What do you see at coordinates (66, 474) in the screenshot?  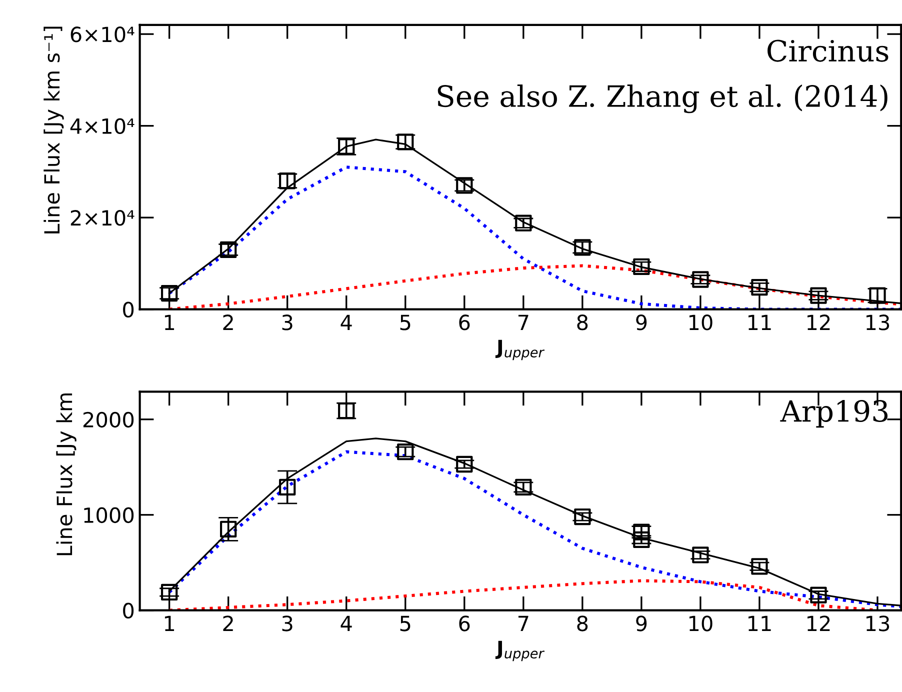 I see `y-axis-title: Line Flux [Jy km` at bounding box center [66, 474].